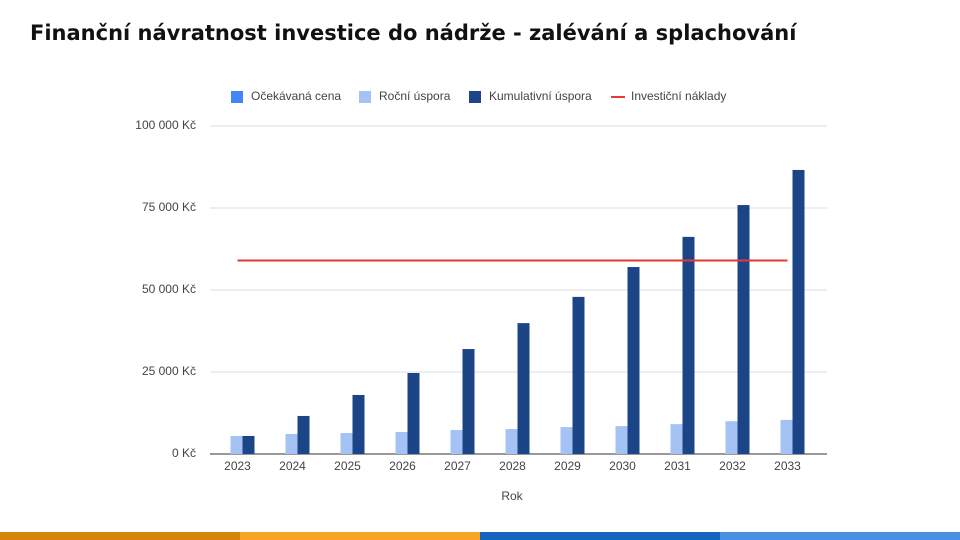 This screenshot has width=960, height=540. I want to click on x-tick-label: 2023, so click(237, 466).